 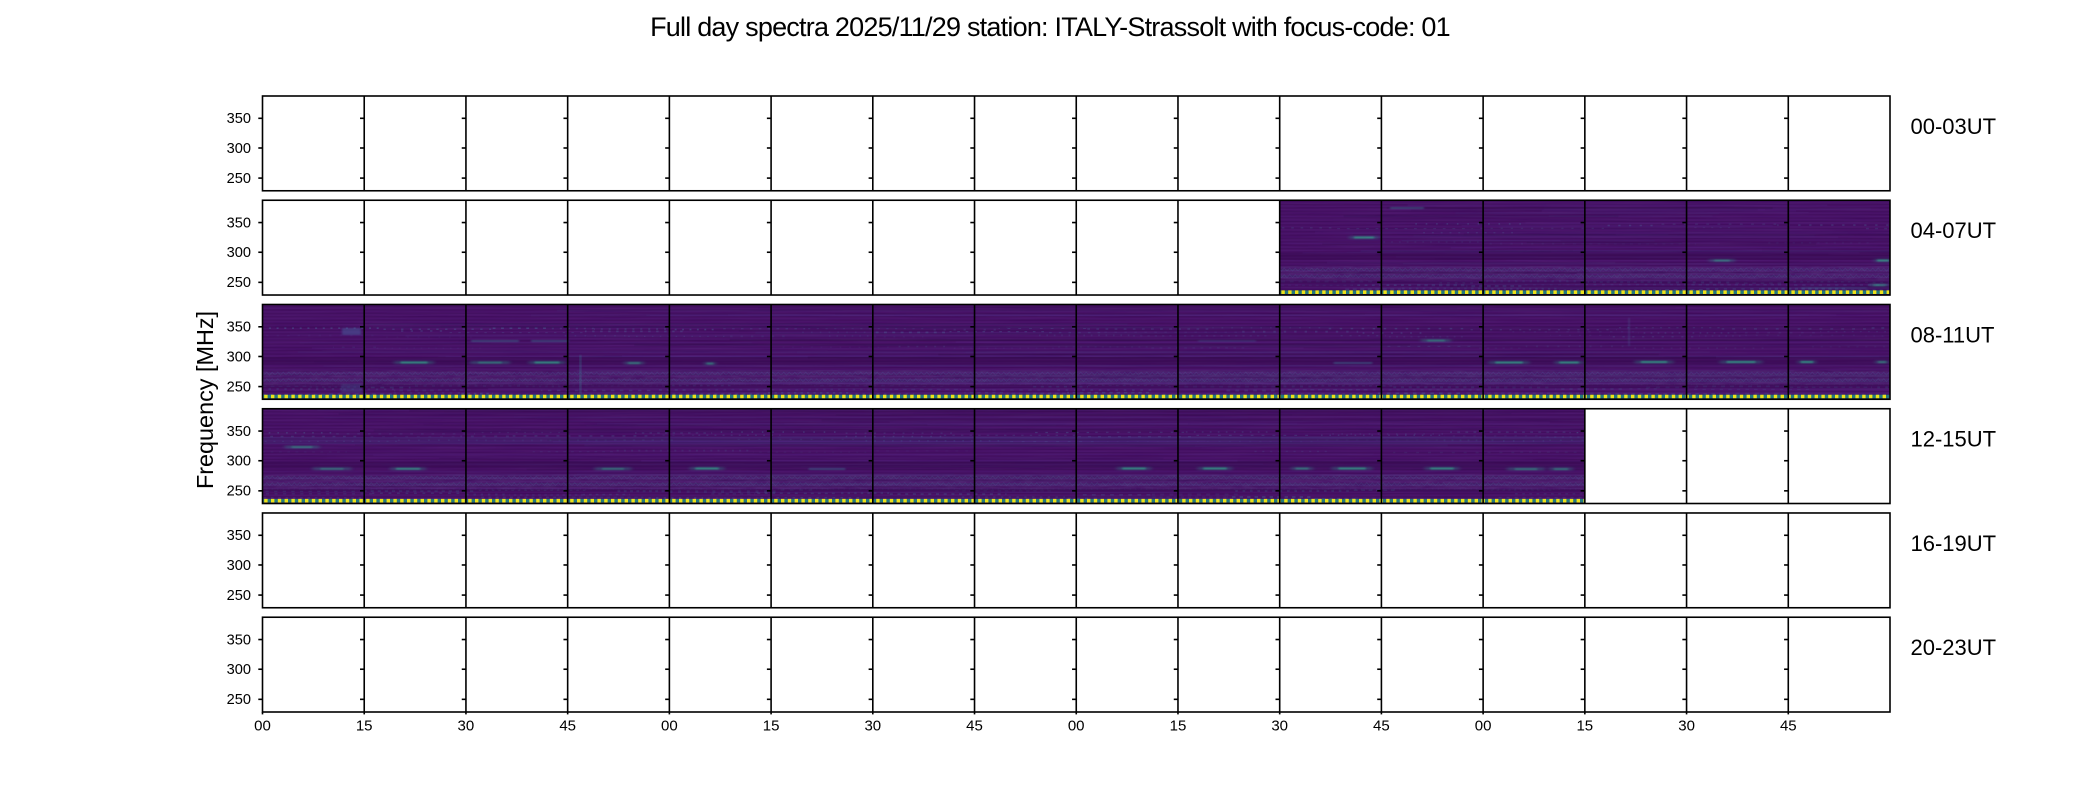 What do you see at coordinates (1954, 647) in the screenshot?
I see `svg-text: 20-23UT` at bounding box center [1954, 647].